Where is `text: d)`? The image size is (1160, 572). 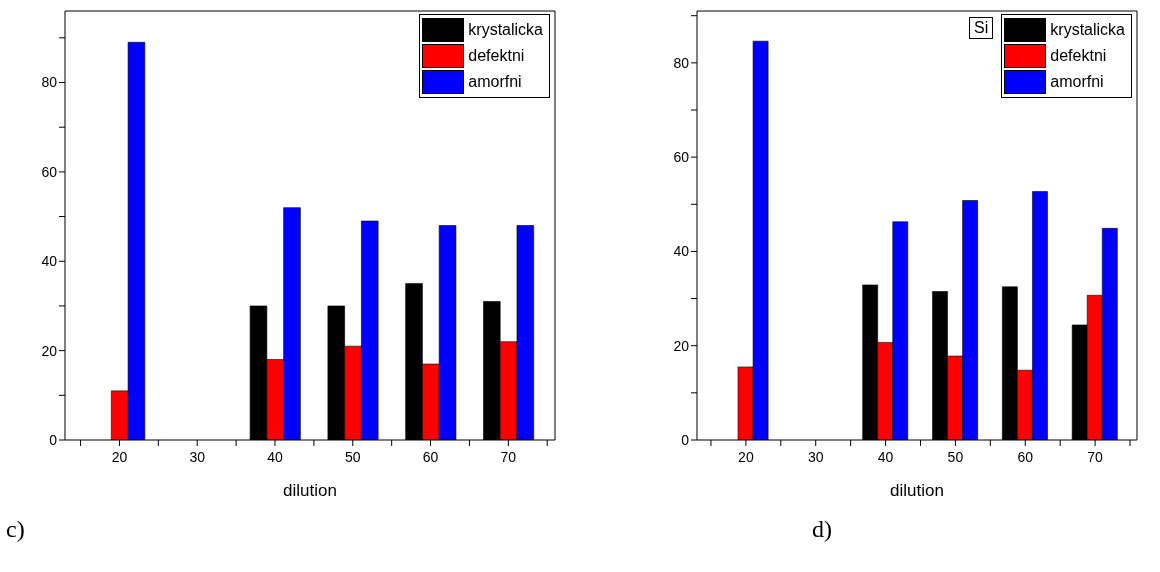
text: d) is located at coordinates (822, 529).